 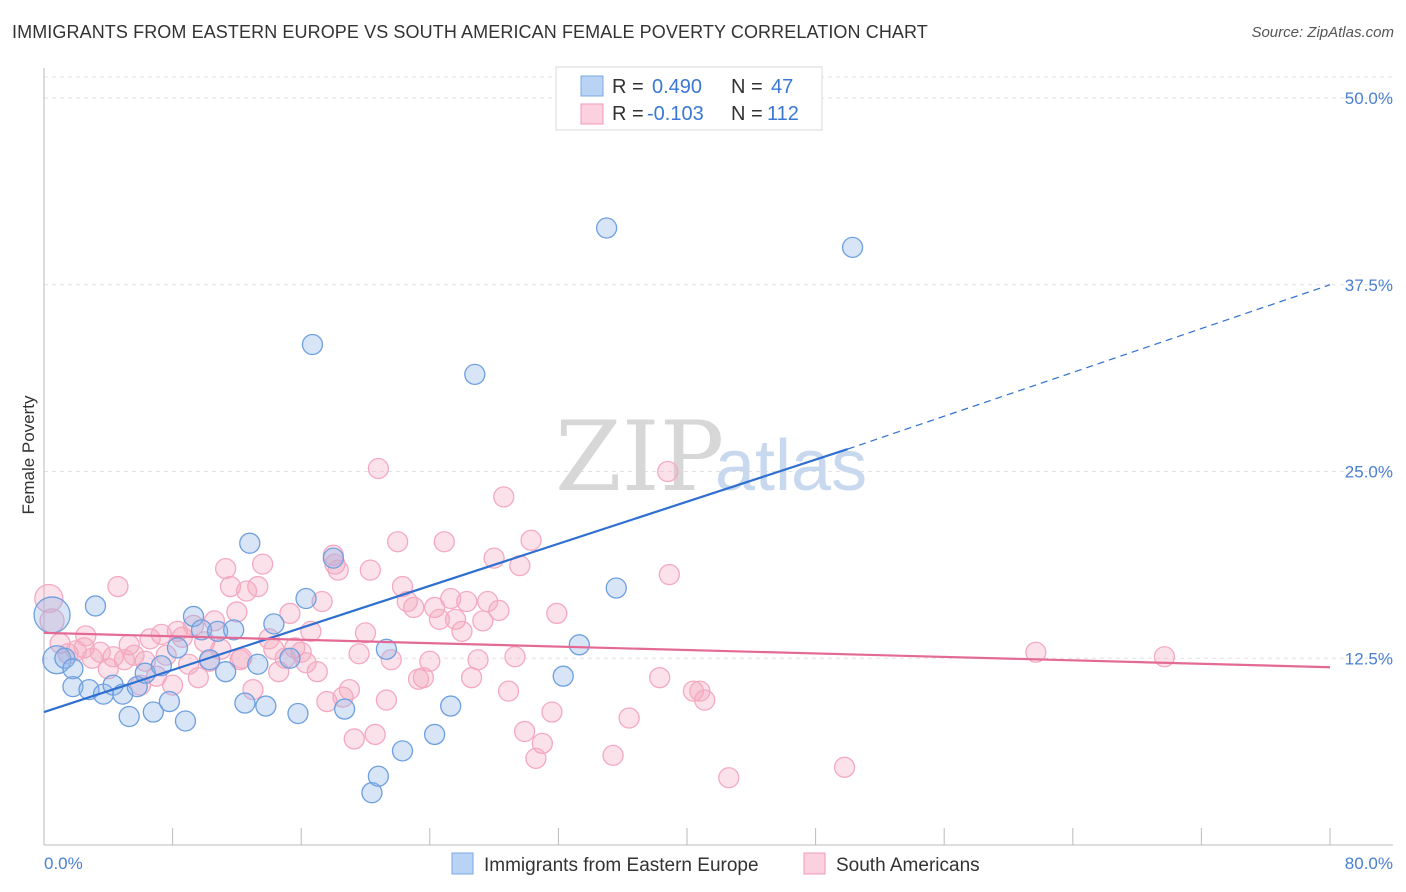 I want to click on correlation-legend: R = 0.490 N = 47 R = -0.103 N = 112, so click(x=689, y=98).